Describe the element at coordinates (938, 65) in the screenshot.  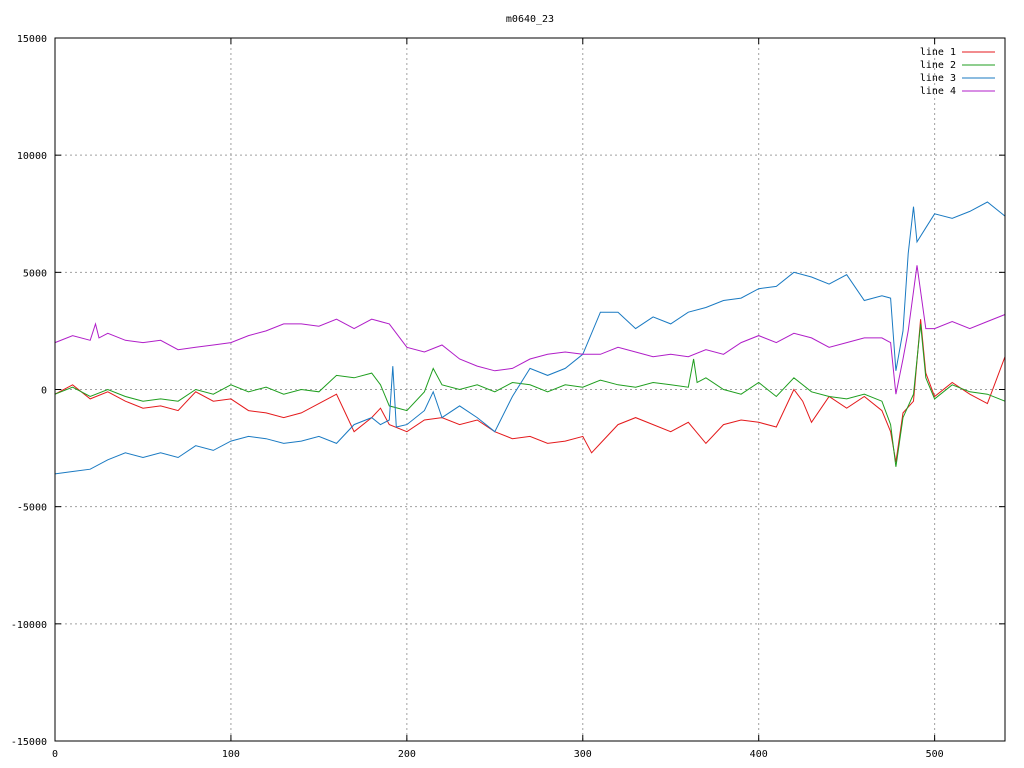
I see `legend-label-2: line 2` at that location.